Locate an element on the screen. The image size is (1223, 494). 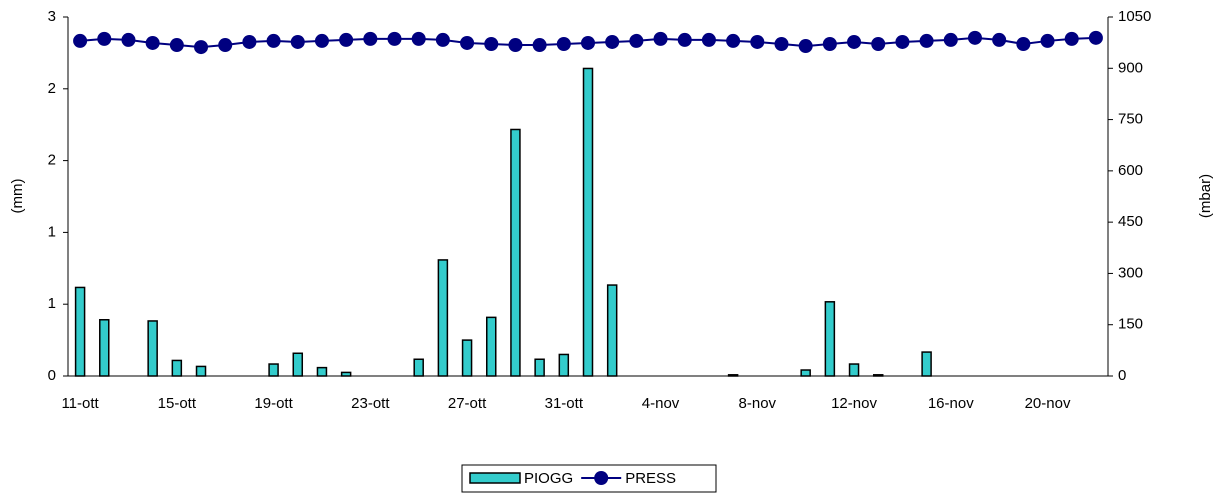
y2-tick-label: 150 is located at coordinates (1130, 324).